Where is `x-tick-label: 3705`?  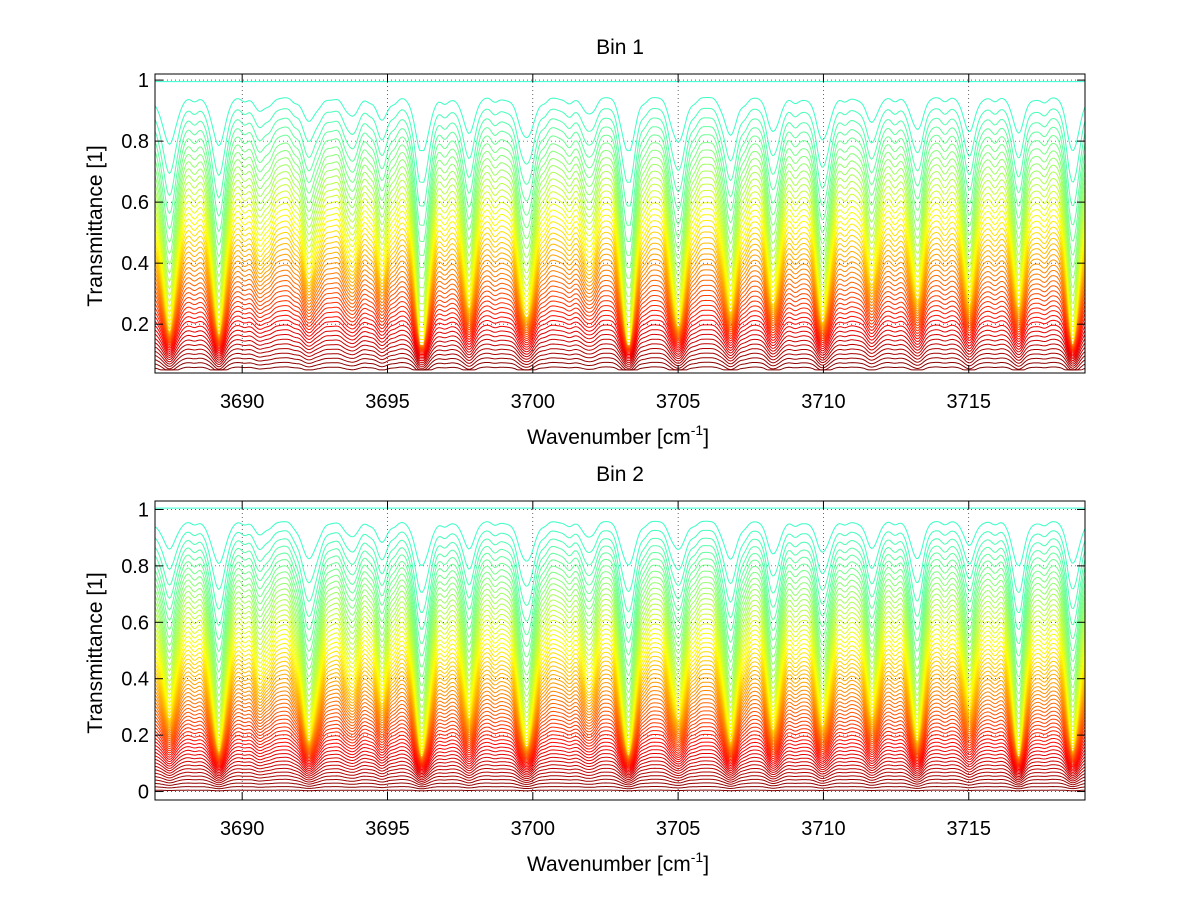 x-tick-label: 3705 is located at coordinates (678, 402).